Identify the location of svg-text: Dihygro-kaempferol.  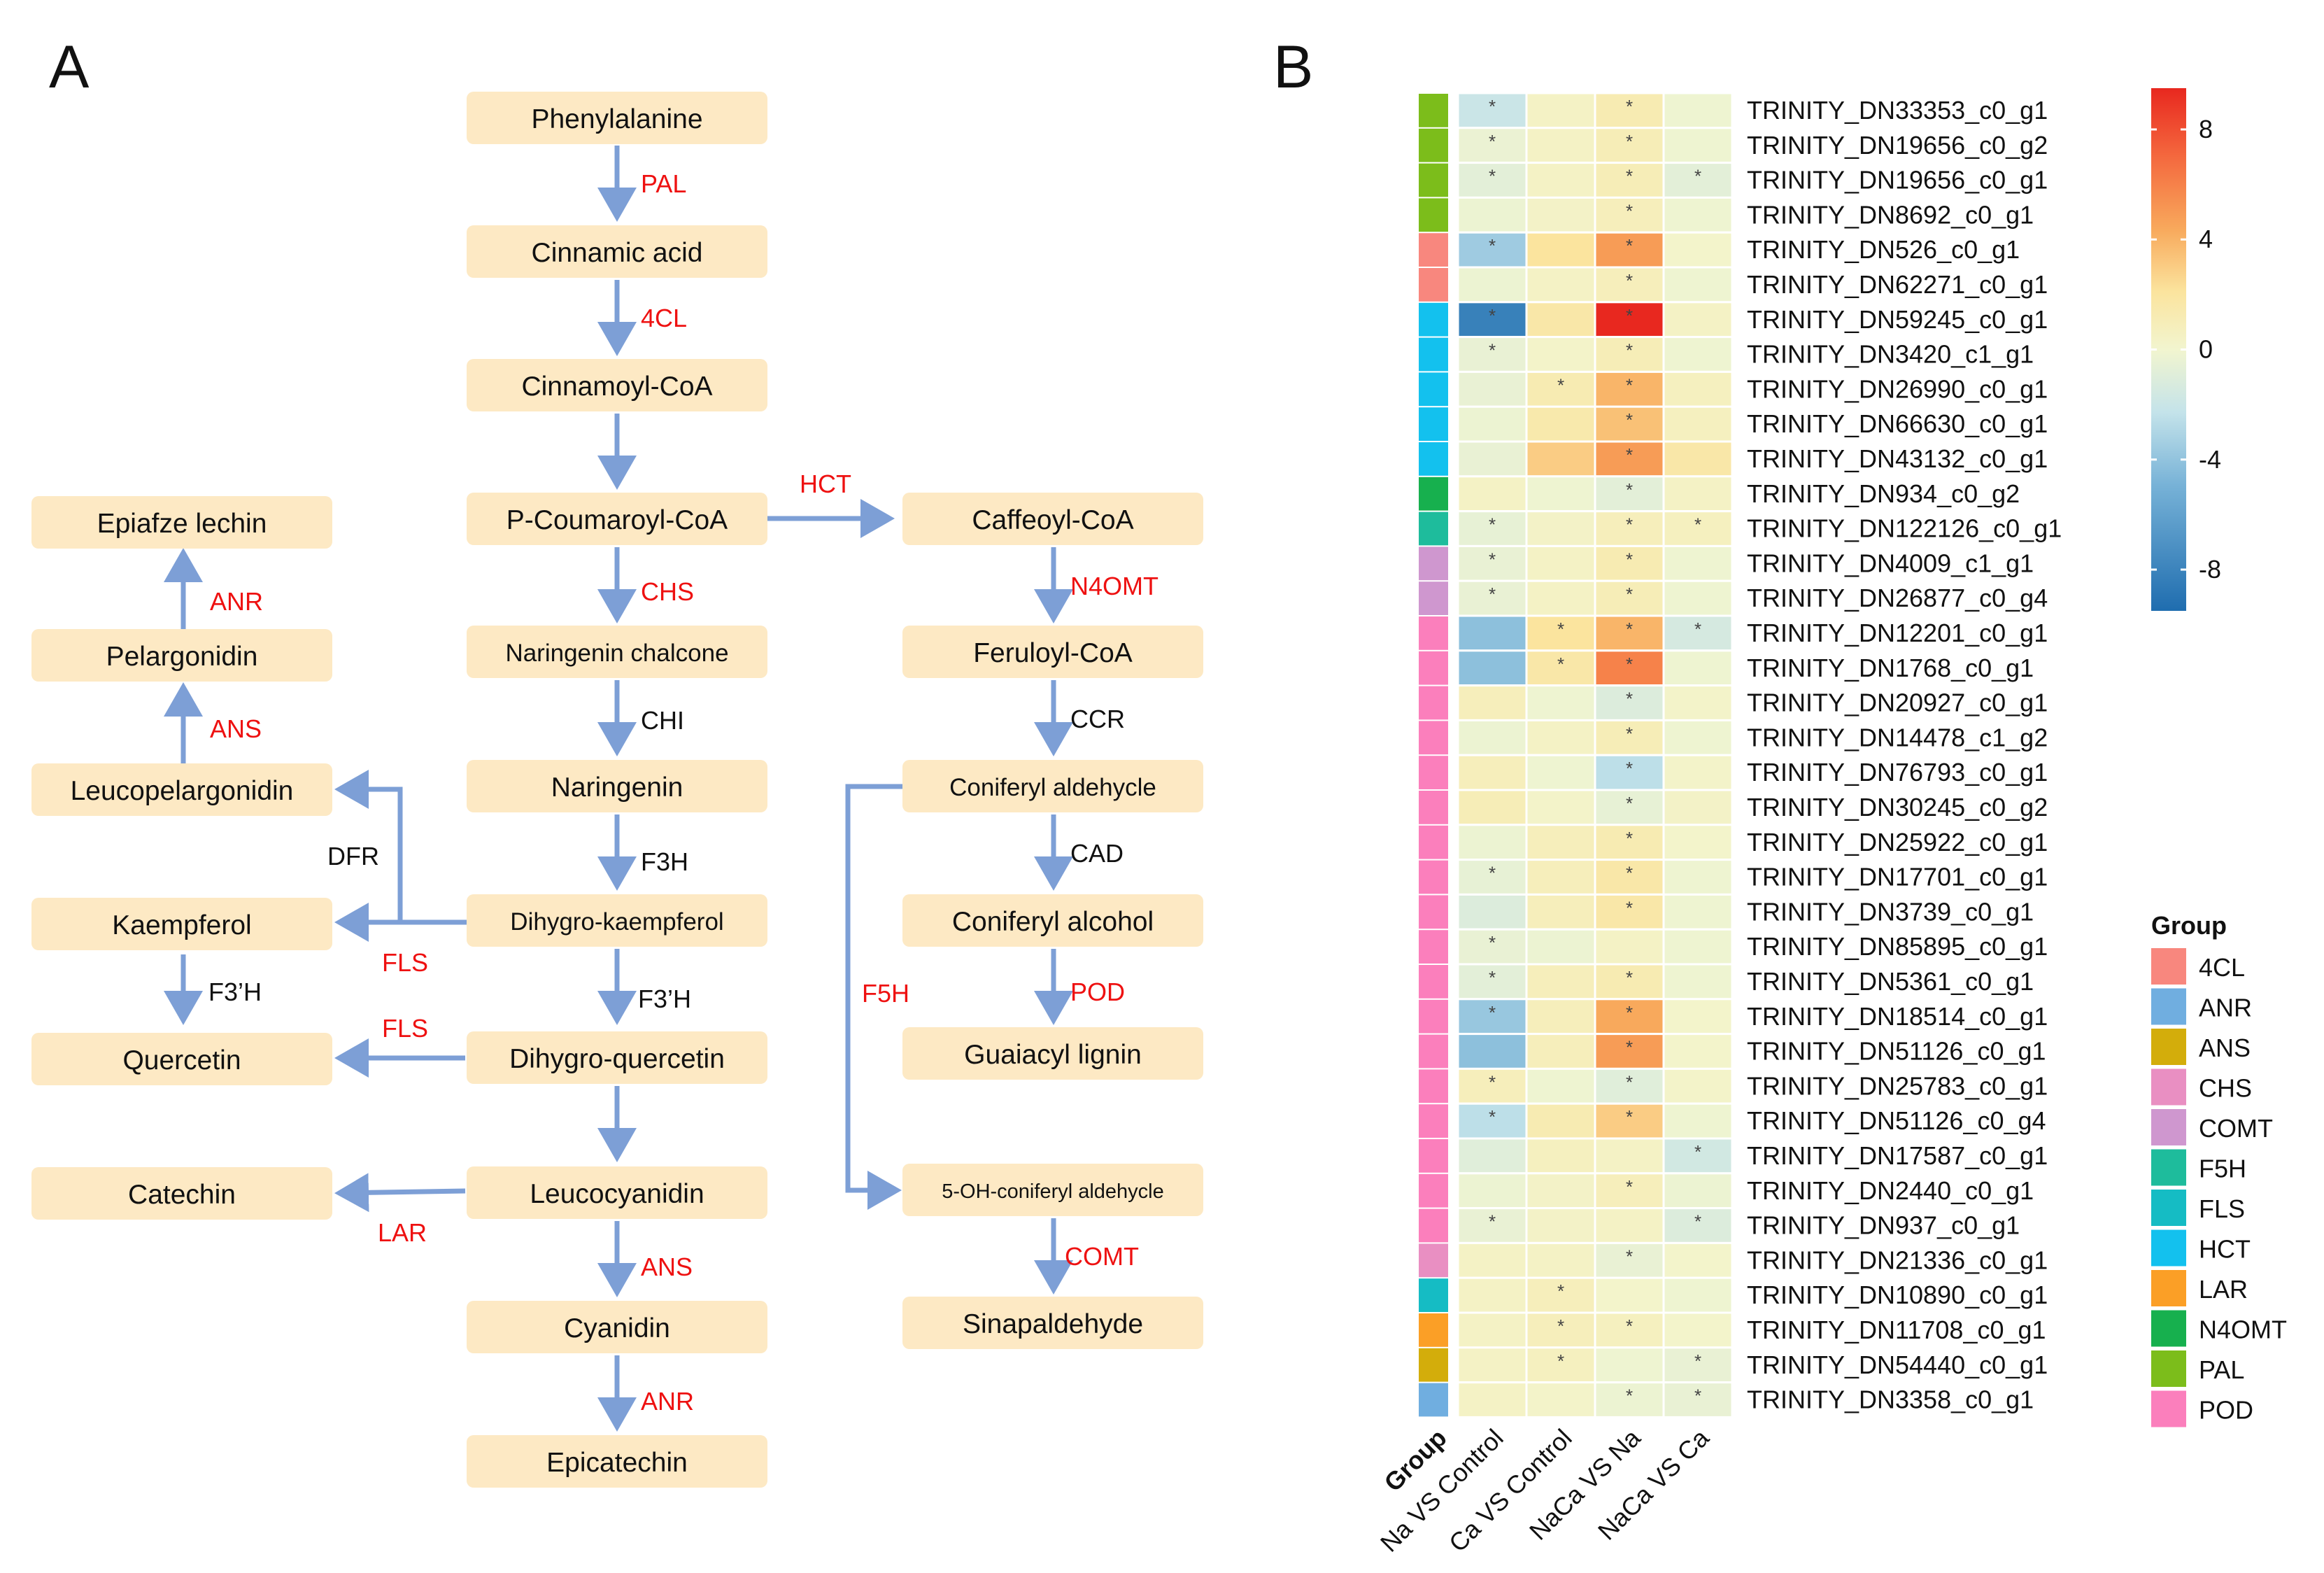
(616, 922).